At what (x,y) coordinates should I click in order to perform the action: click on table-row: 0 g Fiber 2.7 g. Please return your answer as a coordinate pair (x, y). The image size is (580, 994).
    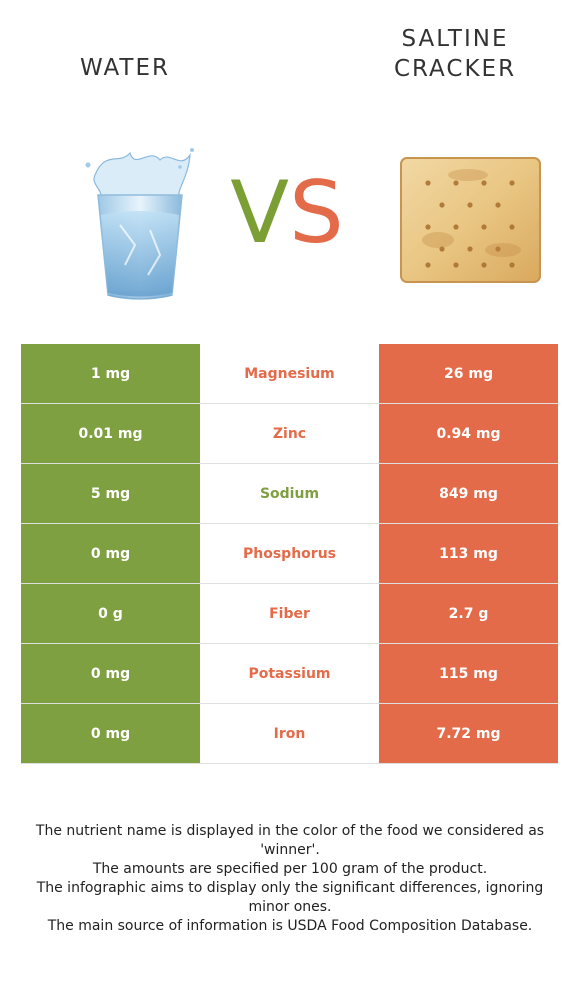
    Looking at the image, I should click on (289, 614).